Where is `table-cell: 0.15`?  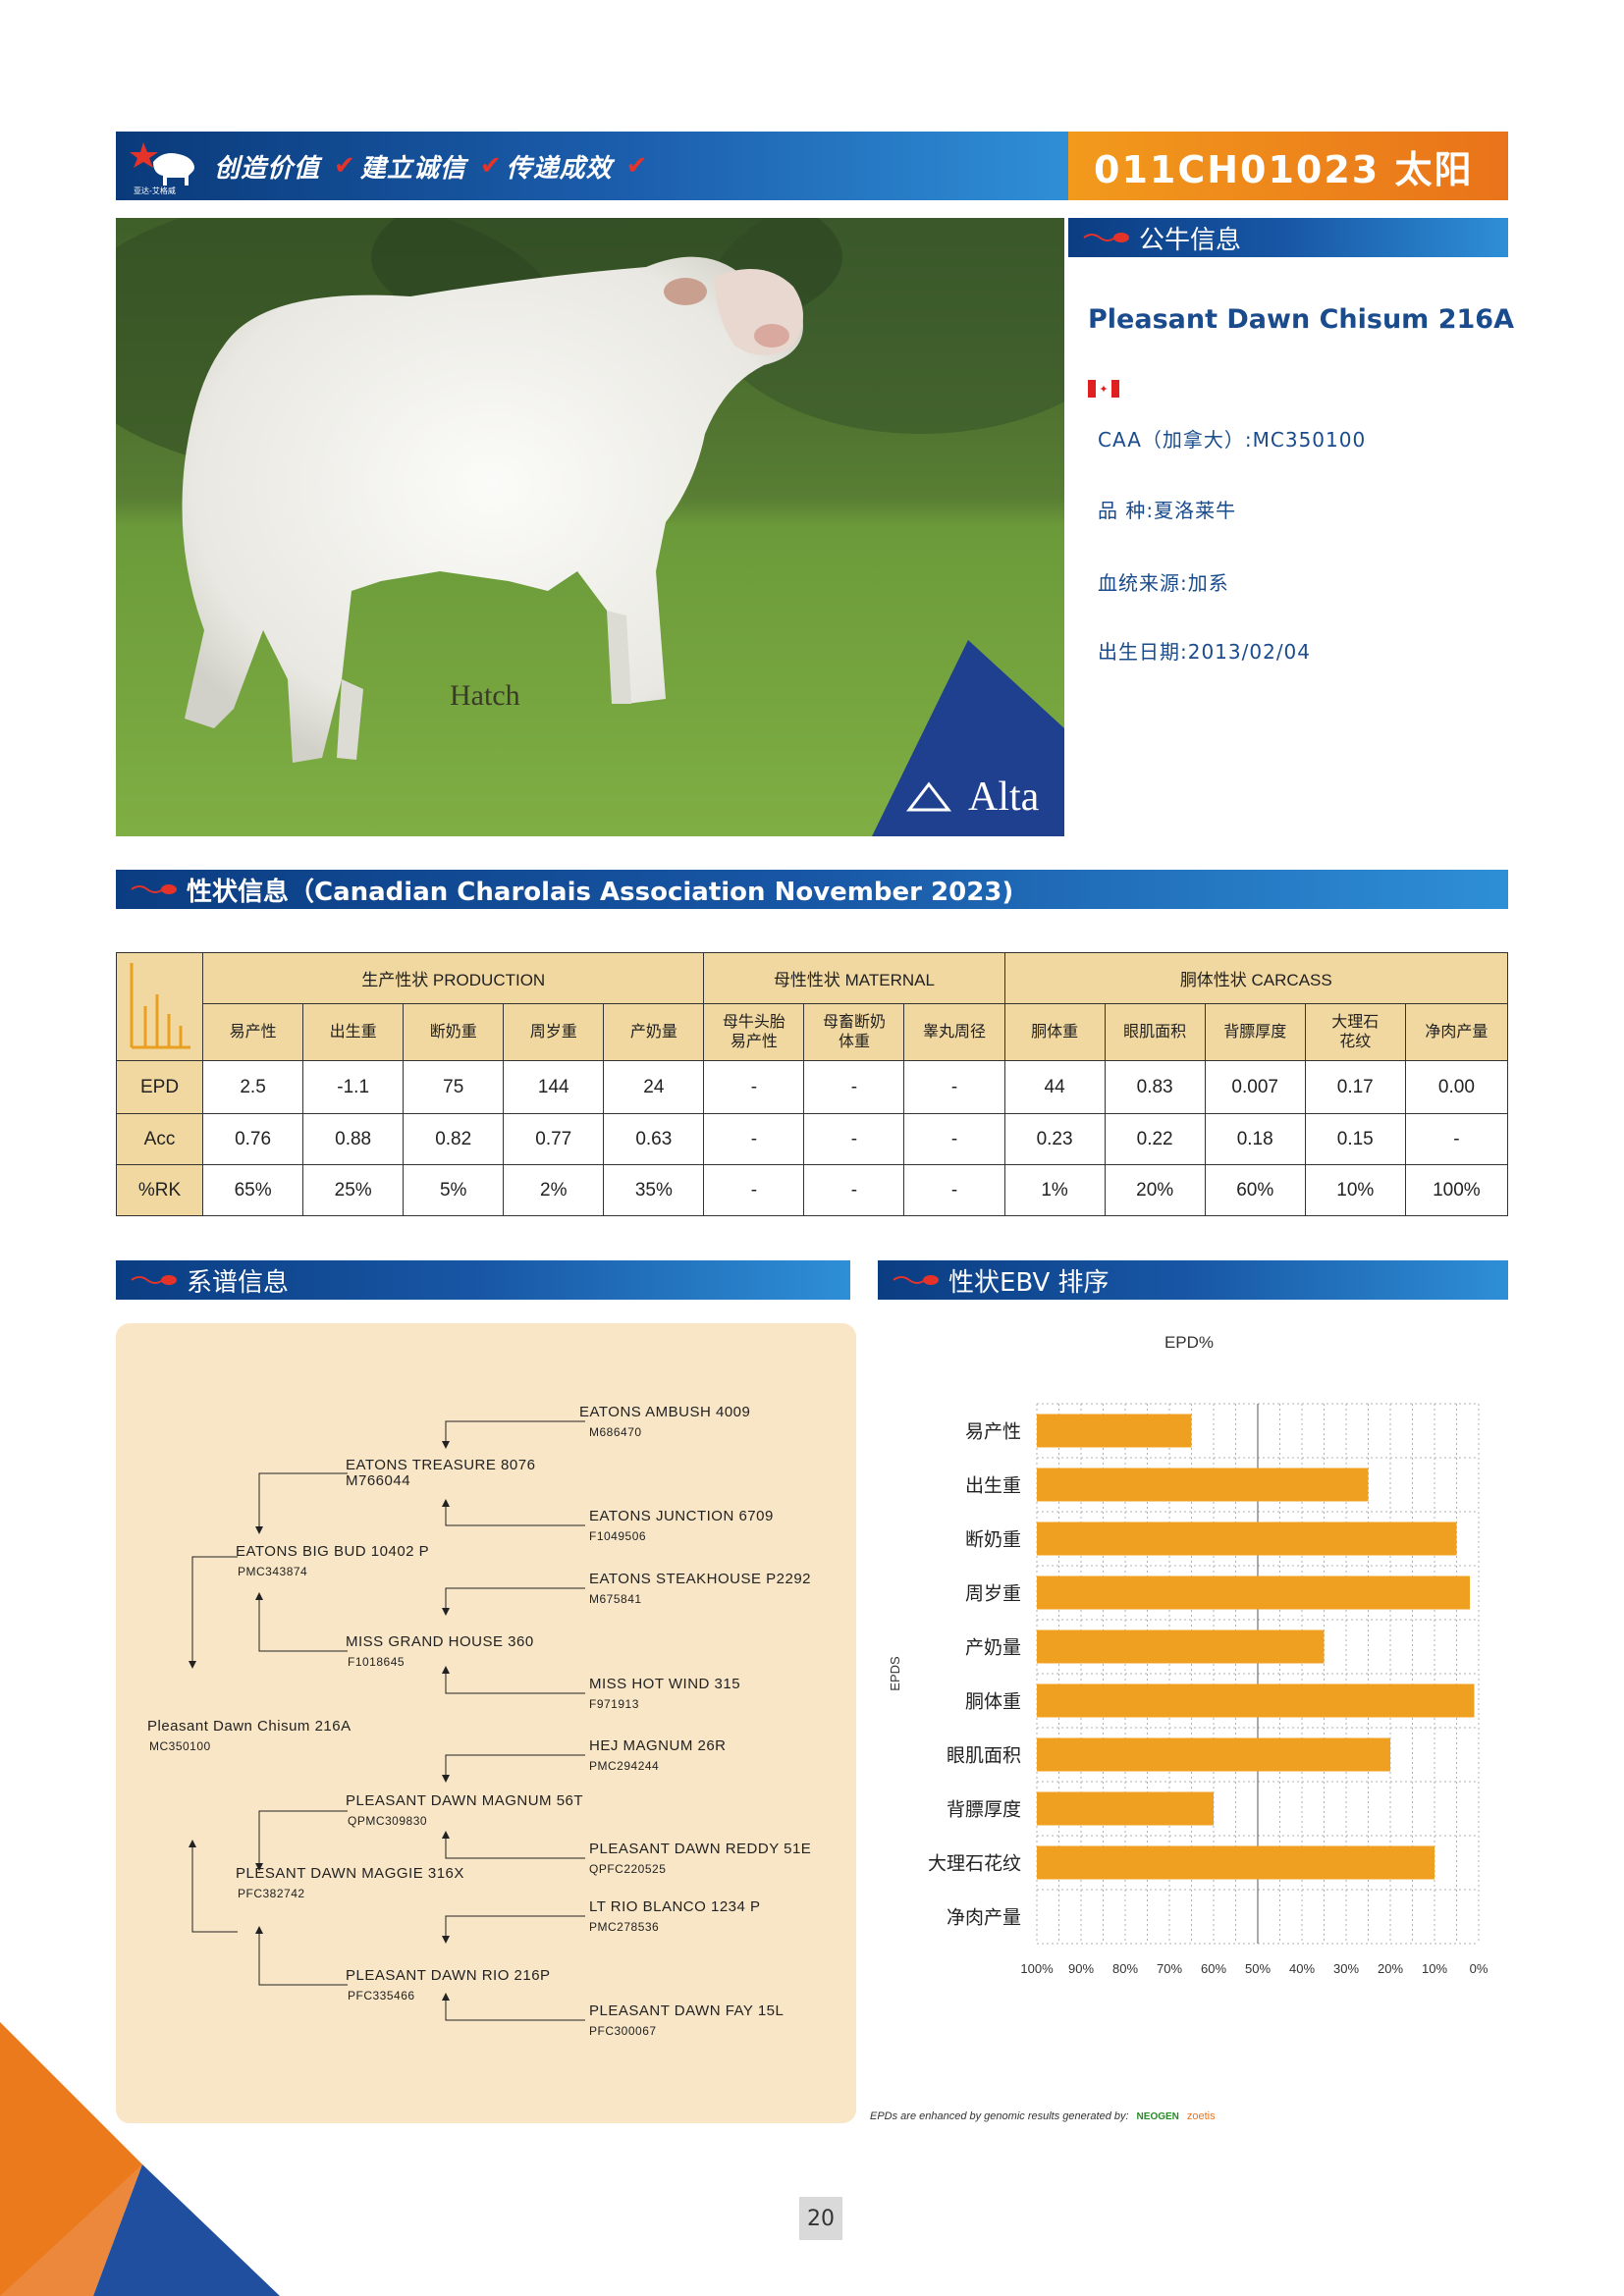
table-cell: 0.15 is located at coordinates (1355, 1139).